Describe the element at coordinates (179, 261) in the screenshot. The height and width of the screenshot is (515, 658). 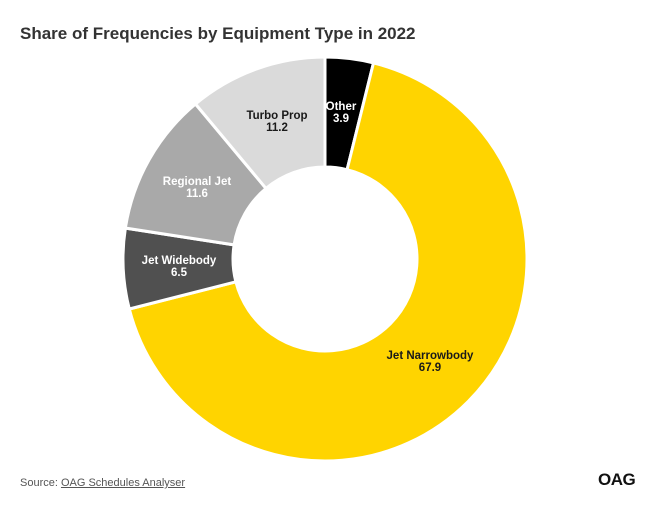
I see `slice-label-name: Jet Widebody` at that location.